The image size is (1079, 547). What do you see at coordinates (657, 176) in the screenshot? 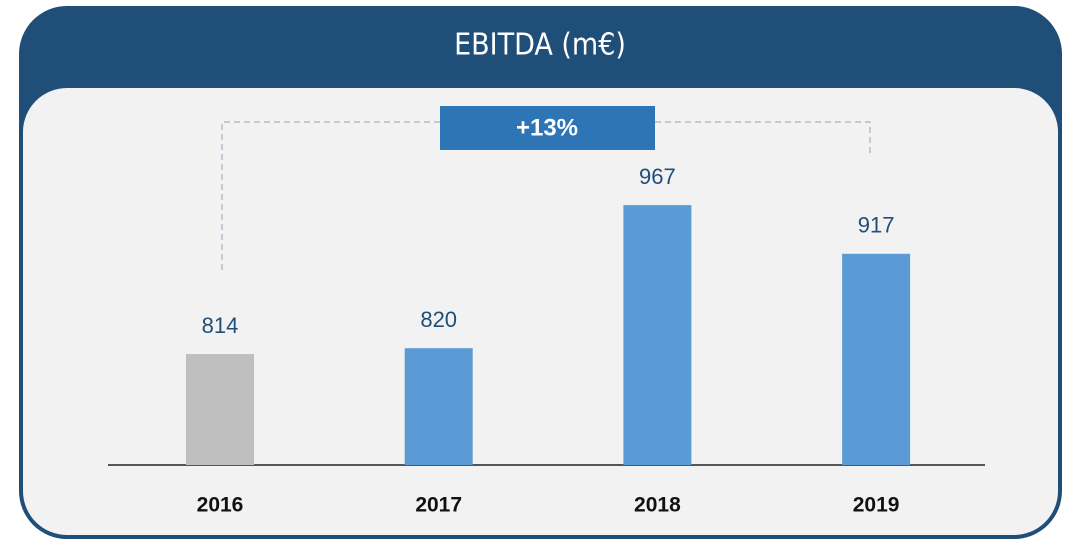
I see `value-label: 967` at bounding box center [657, 176].